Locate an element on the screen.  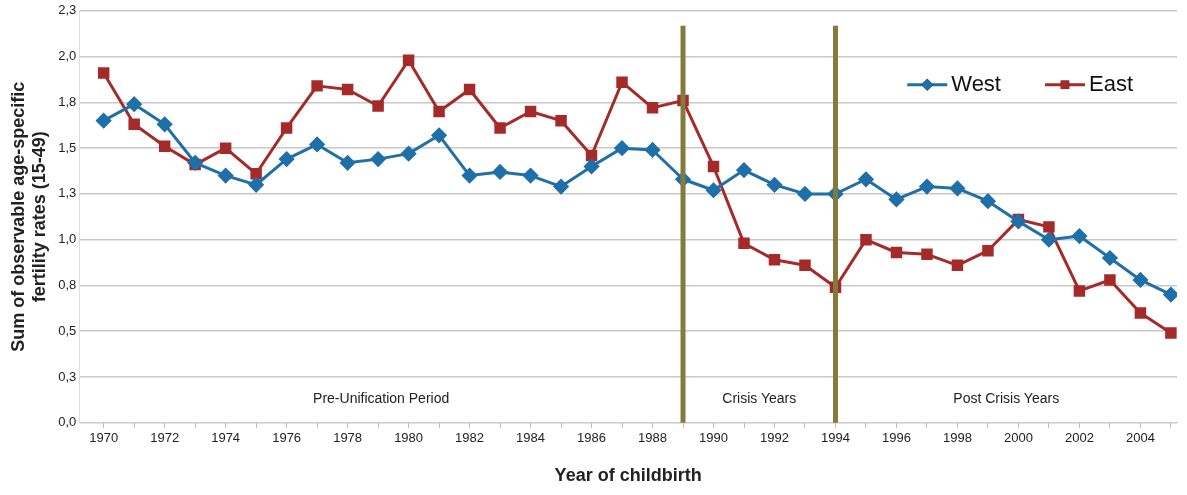
y-tick-label: 1,8 is located at coordinates (67, 101).